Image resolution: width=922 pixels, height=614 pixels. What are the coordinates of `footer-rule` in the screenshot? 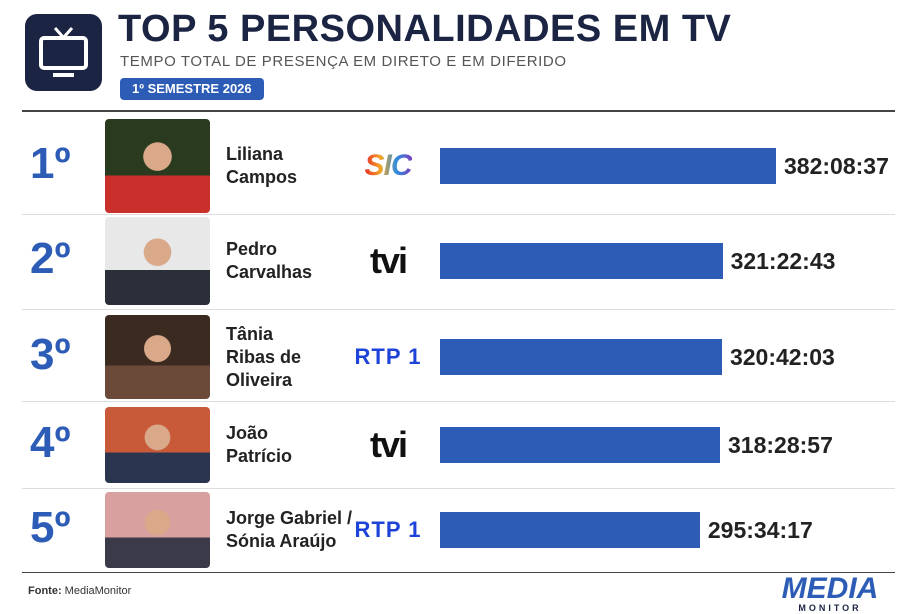 It's located at (458, 572).